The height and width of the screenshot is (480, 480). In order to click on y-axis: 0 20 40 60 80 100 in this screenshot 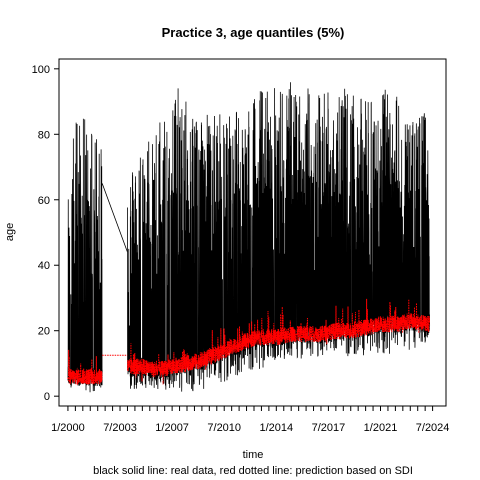, I will do `click(45, 233)`.